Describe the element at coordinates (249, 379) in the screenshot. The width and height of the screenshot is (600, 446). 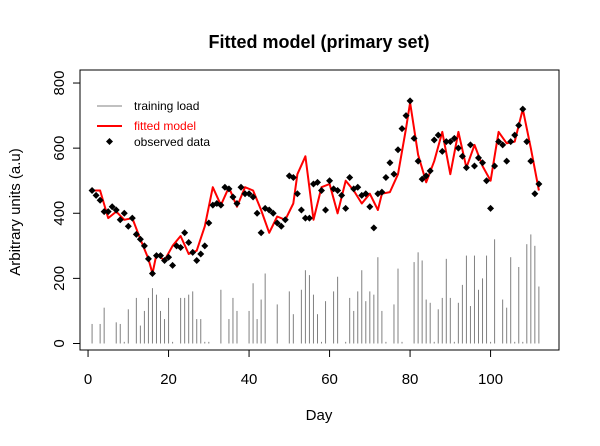
I see `x-tick-label: 40` at that location.